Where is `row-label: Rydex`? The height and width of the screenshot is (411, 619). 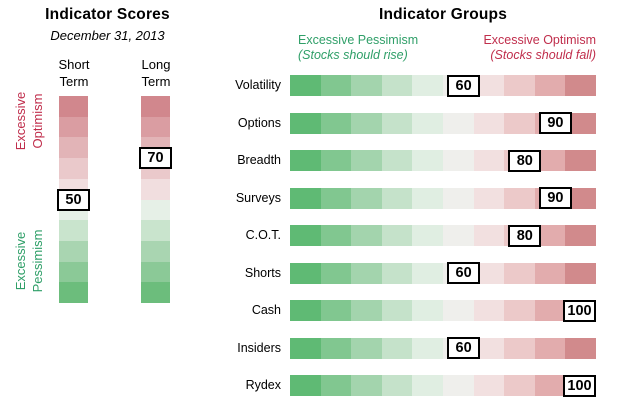 row-label: Rydex is located at coordinates (263, 385).